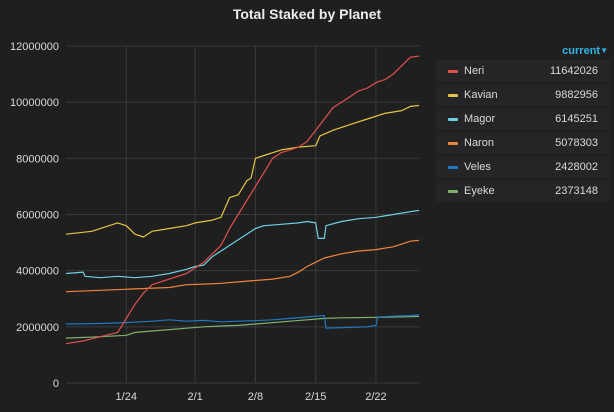 The width and height of the screenshot is (614, 412). What do you see at coordinates (576, 191) in the screenshot?
I see `legend-item-value: 2373148` at bounding box center [576, 191].